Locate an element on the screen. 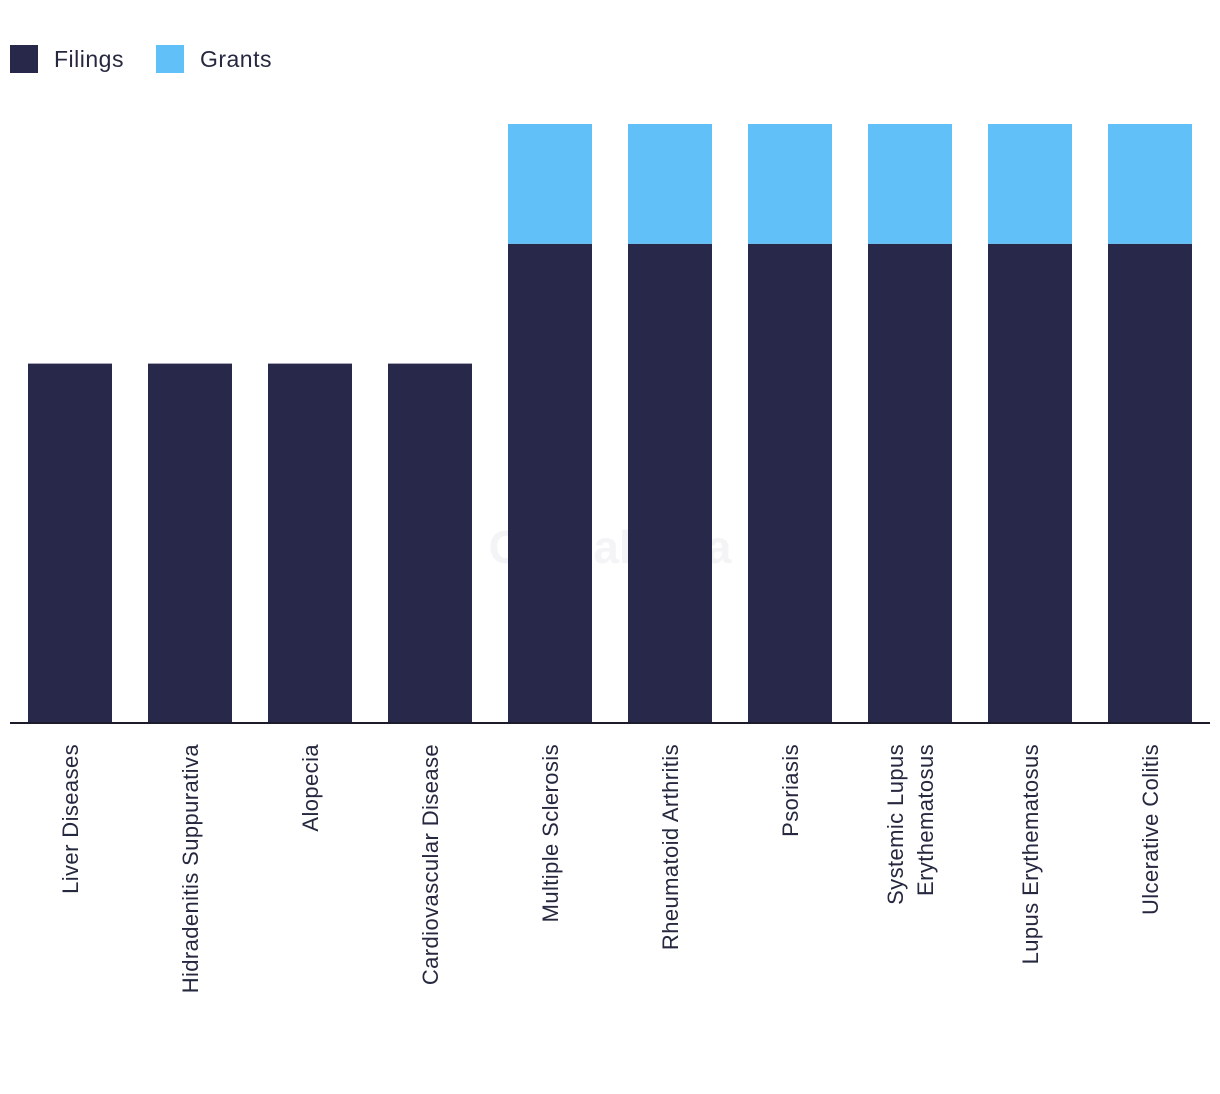 The image size is (1220, 1094). legend: Filings Grants is located at coordinates (157, 59).